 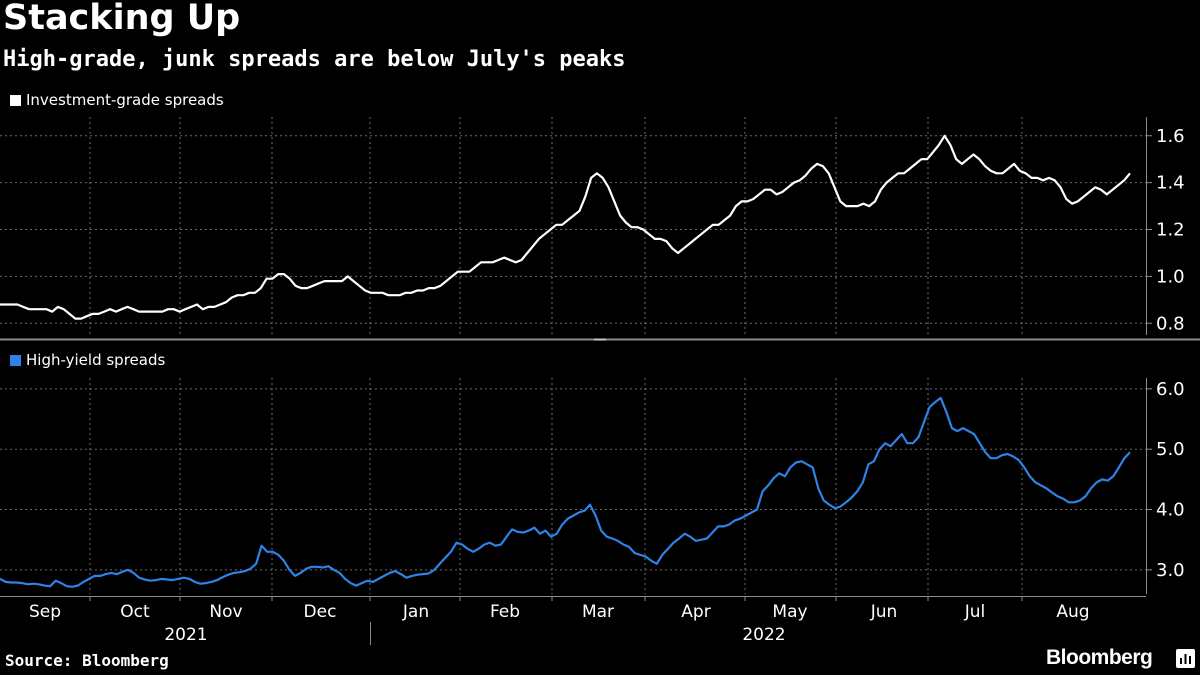 I want to click on bloomberg-logo: Bloomberg, so click(x=1099, y=657).